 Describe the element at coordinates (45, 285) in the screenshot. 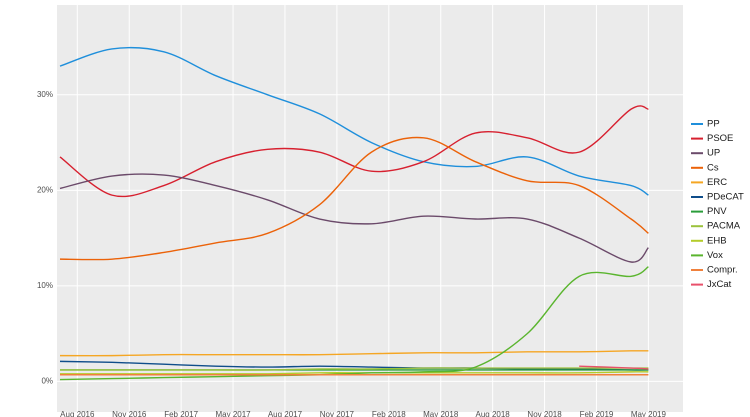

I see `y-tick-label: 10%` at that location.